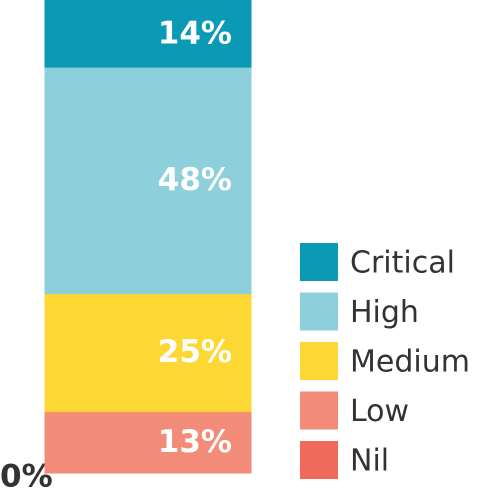 The height and width of the screenshot is (490, 482). What do you see at coordinates (148, 34) in the screenshot?
I see `bar-segment` at bounding box center [148, 34].